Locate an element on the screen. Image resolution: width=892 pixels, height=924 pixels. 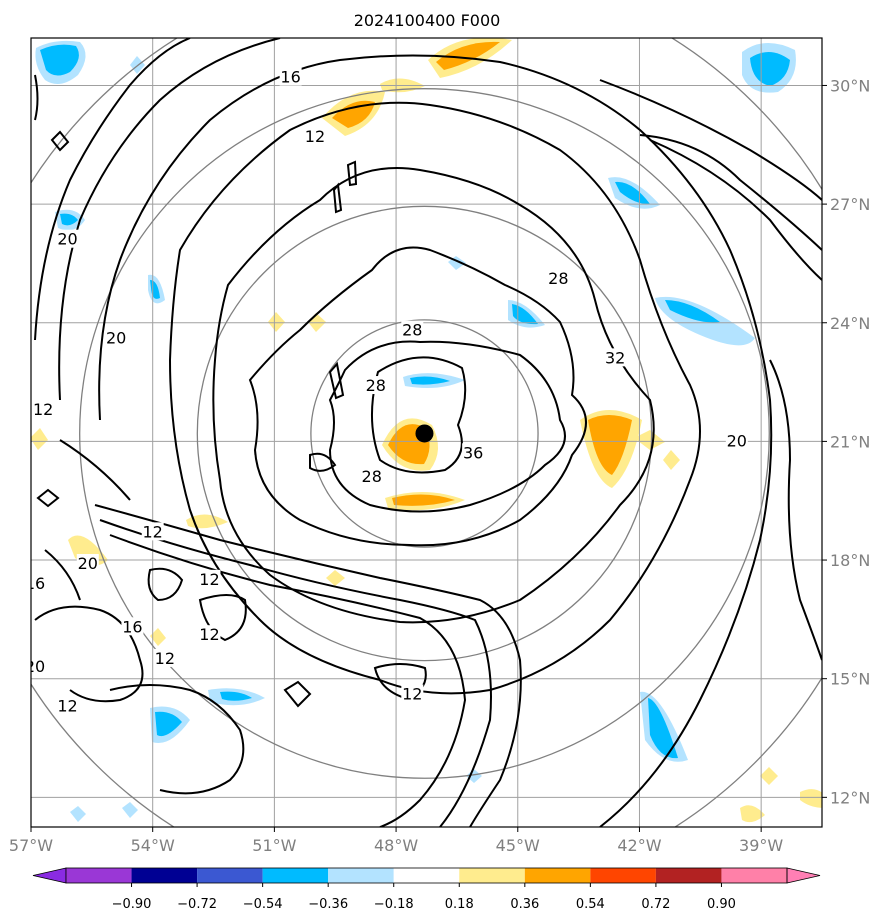
colorbar-over-triangle is located at coordinates (803, 875).